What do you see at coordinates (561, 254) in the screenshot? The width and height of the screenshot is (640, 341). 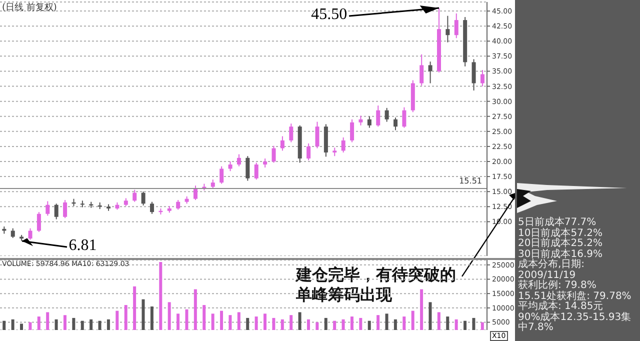 I see `text: 30日前成本16.9%` at bounding box center [561, 254].